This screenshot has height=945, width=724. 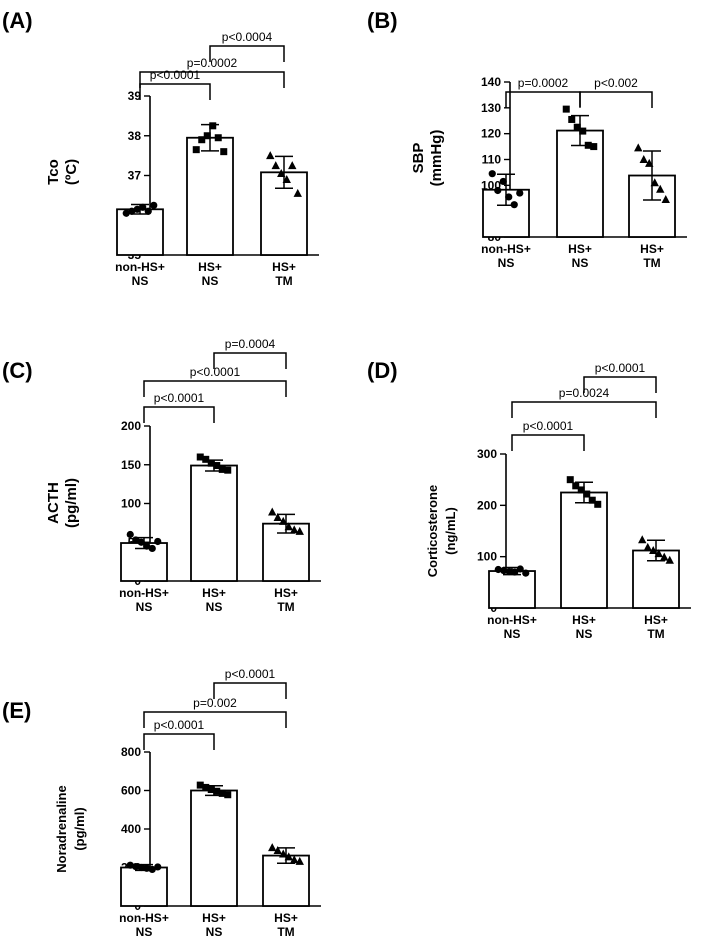 I want to click on y-axis-title-group: Noradrenaline (pg/ml), so click(x=70, y=828).